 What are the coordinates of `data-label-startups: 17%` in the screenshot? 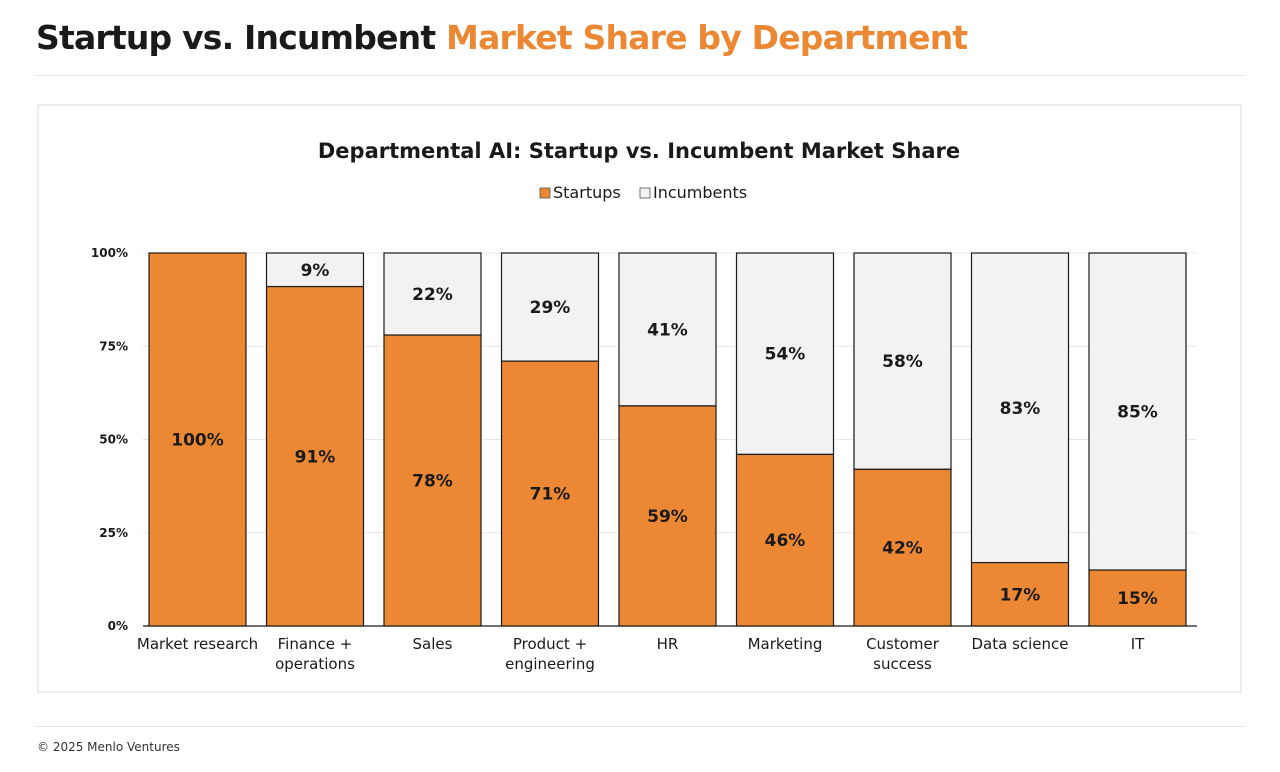 It's located at (1020, 595).